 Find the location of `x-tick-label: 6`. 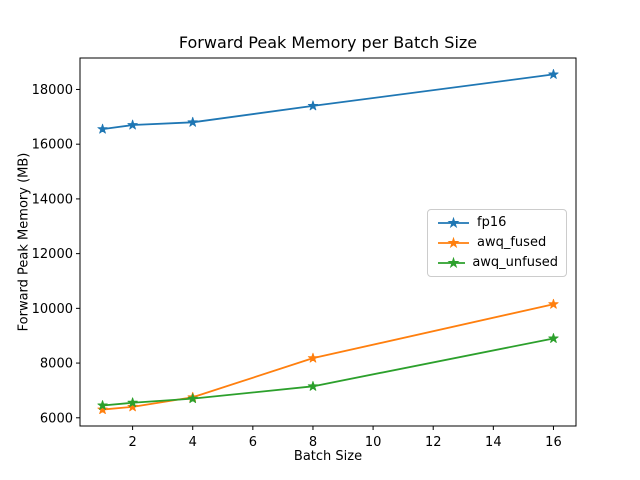

x-tick-label: 6 is located at coordinates (253, 442).